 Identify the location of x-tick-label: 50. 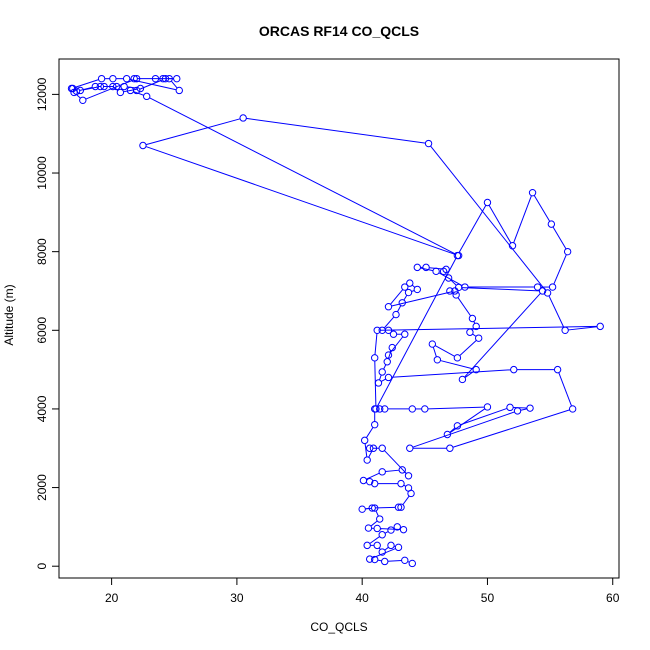
(488, 598).